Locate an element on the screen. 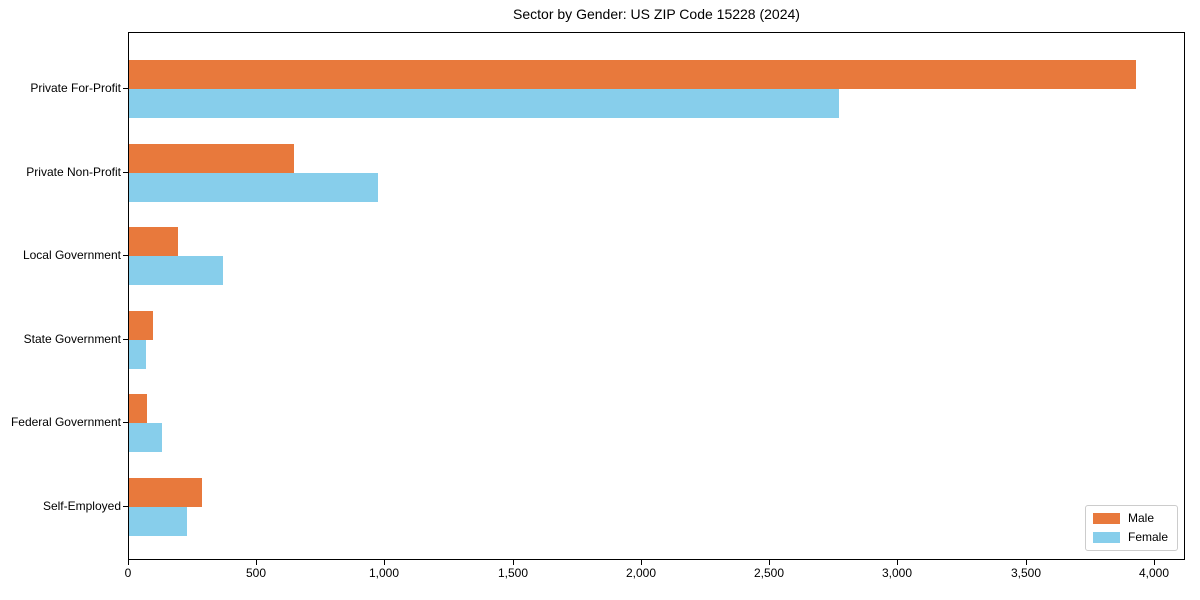 The width and height of the screenshot is (1200, 600). legend-row-female: Female is located at coordinates (1130, 537).